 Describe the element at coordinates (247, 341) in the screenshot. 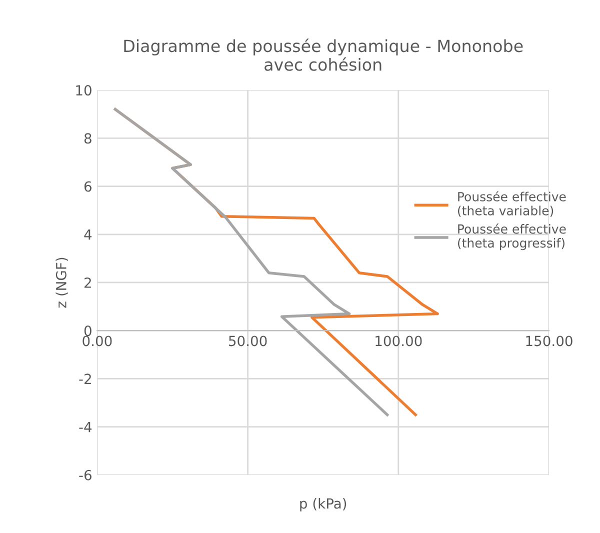

I see `x-tick-label: 50.00` at that location.